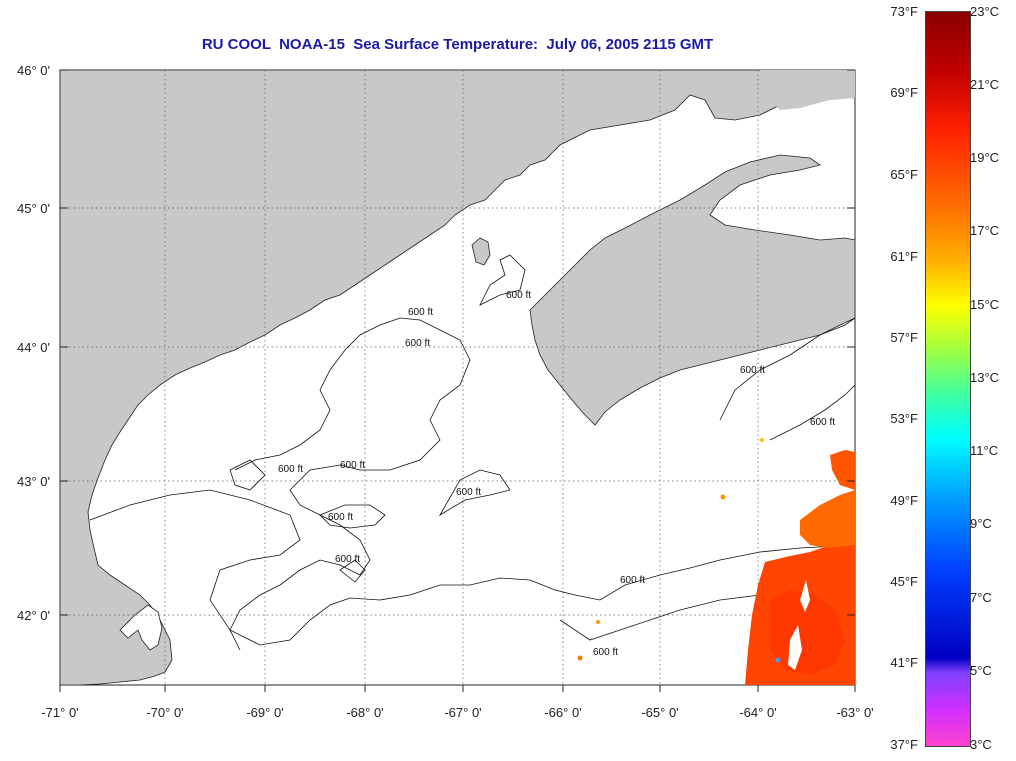 The height and width of the screenshot is (761, 1016). I want to click on lon-label: -70° 0', so click(165, 712).